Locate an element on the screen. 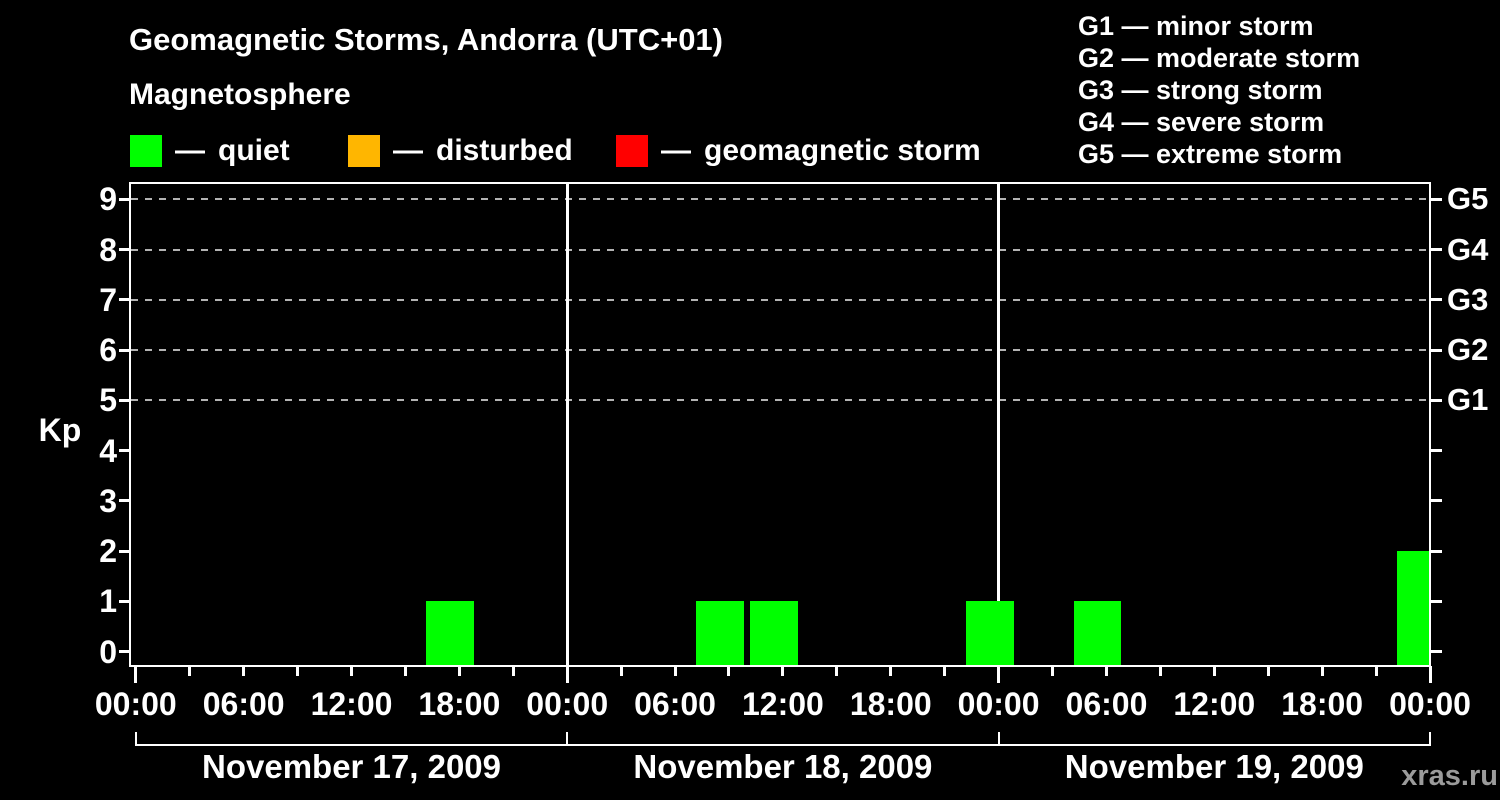 The image size is (1500, 800). y-tick-label: 0 is located at coordinates (108, 651).